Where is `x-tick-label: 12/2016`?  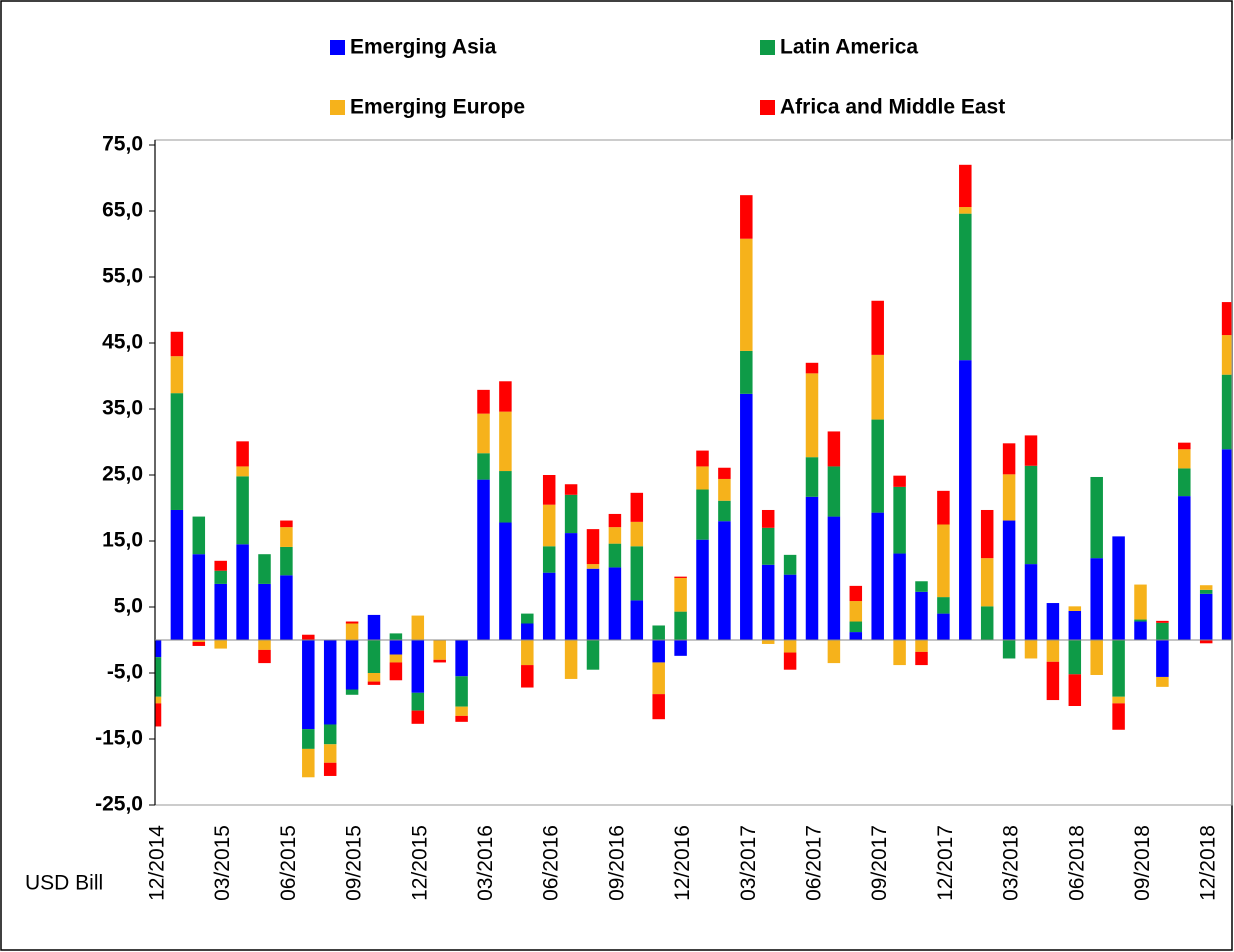
x-tick-label: 12/2016 is located at coordinates (682, 863).